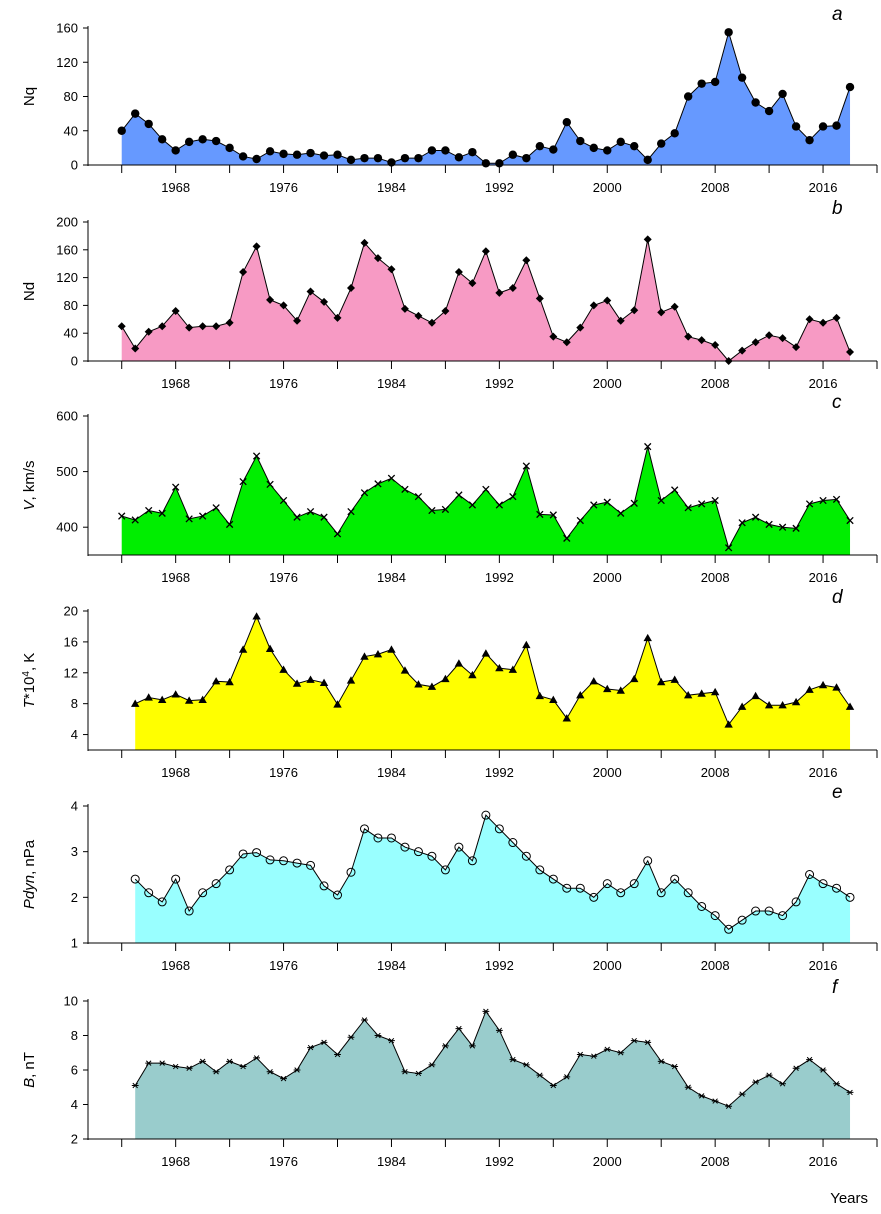 This screenshot has height=1214, width=881. I want to click on panel-label: e, so click(837, 792).